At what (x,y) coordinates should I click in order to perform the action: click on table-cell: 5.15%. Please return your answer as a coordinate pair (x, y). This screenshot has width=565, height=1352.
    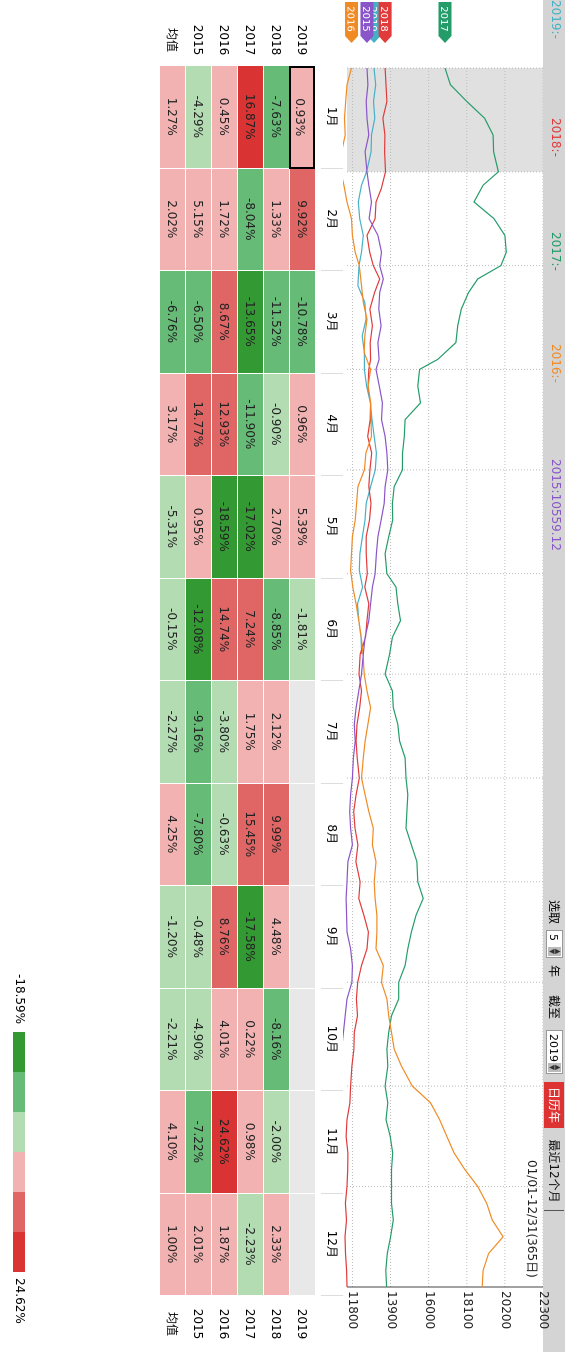
    Looking at the image, I should click on (198, 219).